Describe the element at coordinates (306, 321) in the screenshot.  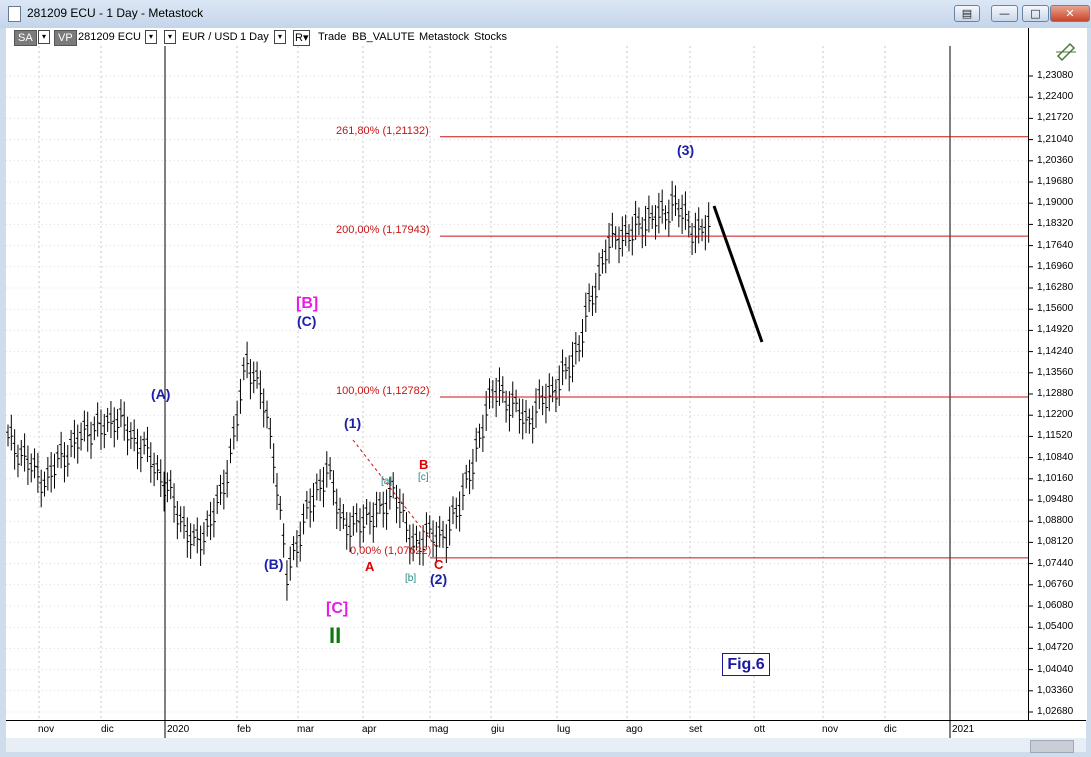
I see `wave-label-C: (C)` at that location.